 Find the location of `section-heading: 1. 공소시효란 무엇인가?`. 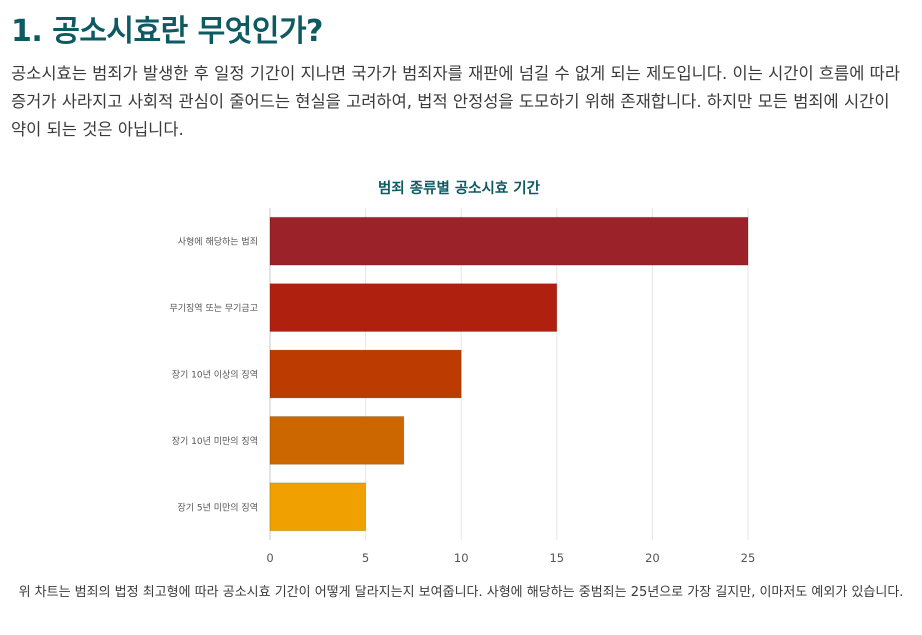

section-heading: 1. 공소시효란 무엇인가? is located at coordinates (167, 31).